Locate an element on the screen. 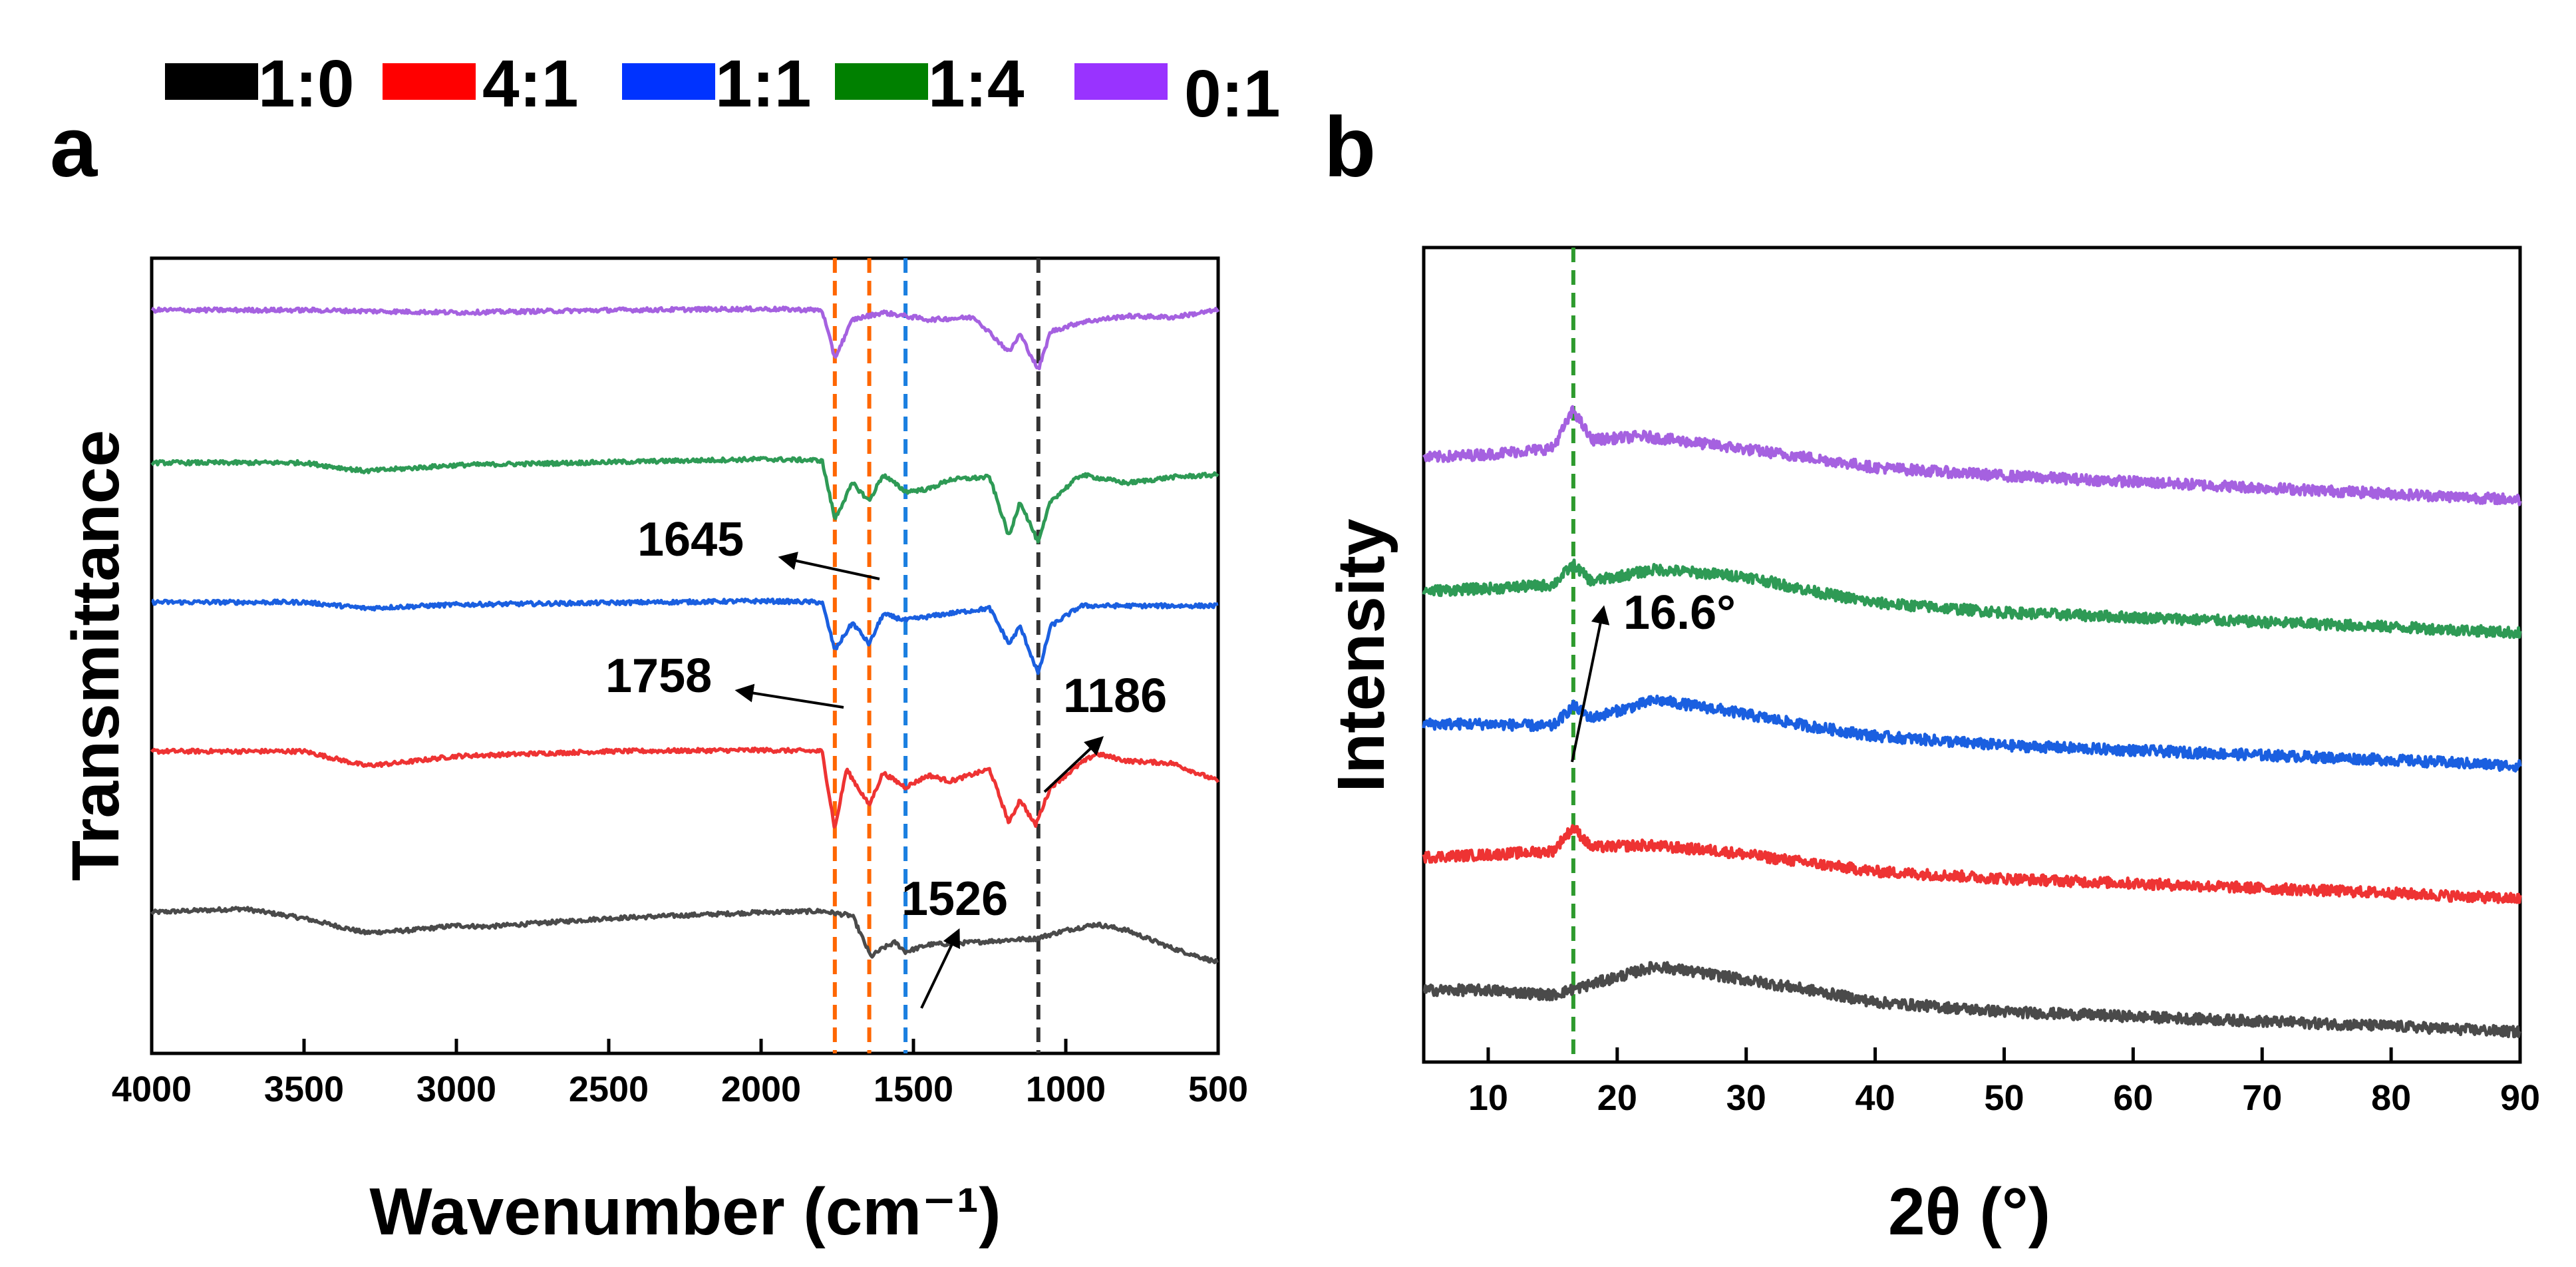 The image size is (2576, 1267). legend-label-5: 0:1 is located at coordinates (1232, 94).